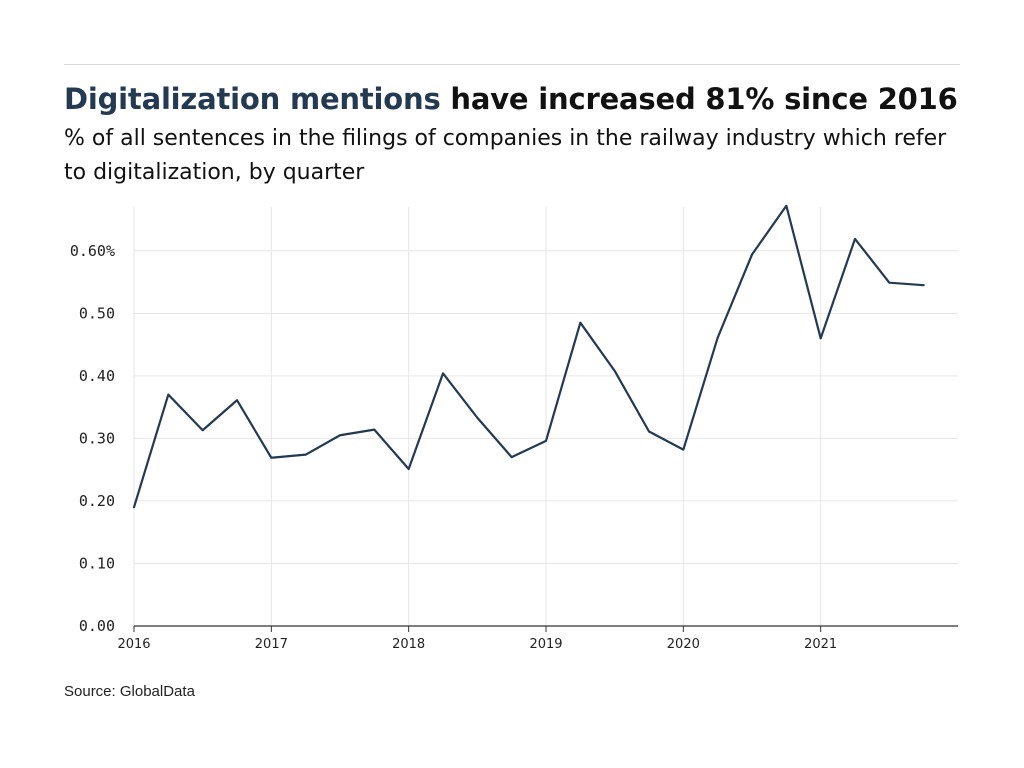  I want to click on axes, so click(545, 628).